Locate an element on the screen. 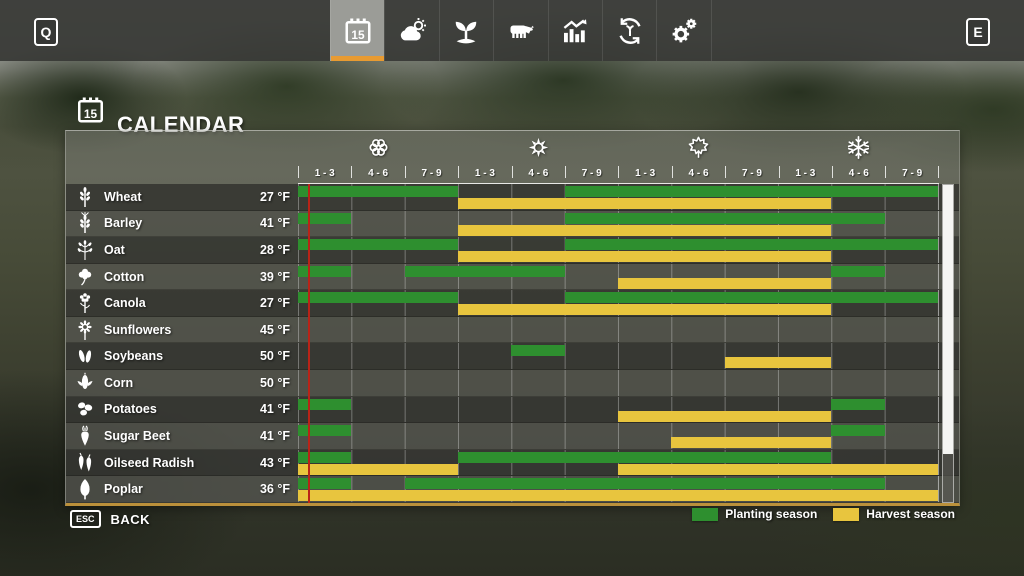  crop-temp: 27 °F is located at coordinates (274, 196).